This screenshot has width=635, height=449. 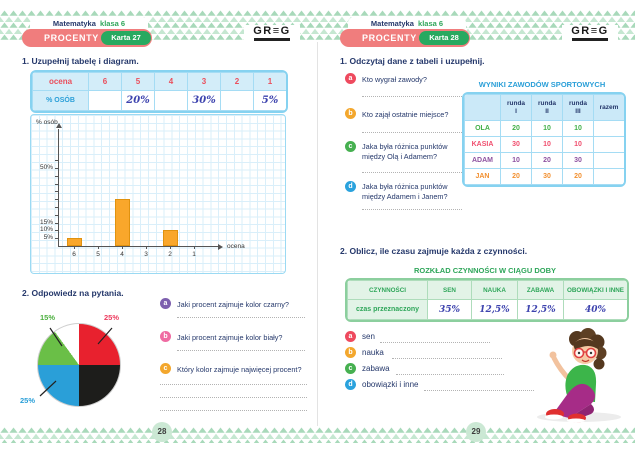 What do you see at coordinates (272, 31) in the screenshot?
I see `logo-text: GR≡G` at bounding box center [272, 31].